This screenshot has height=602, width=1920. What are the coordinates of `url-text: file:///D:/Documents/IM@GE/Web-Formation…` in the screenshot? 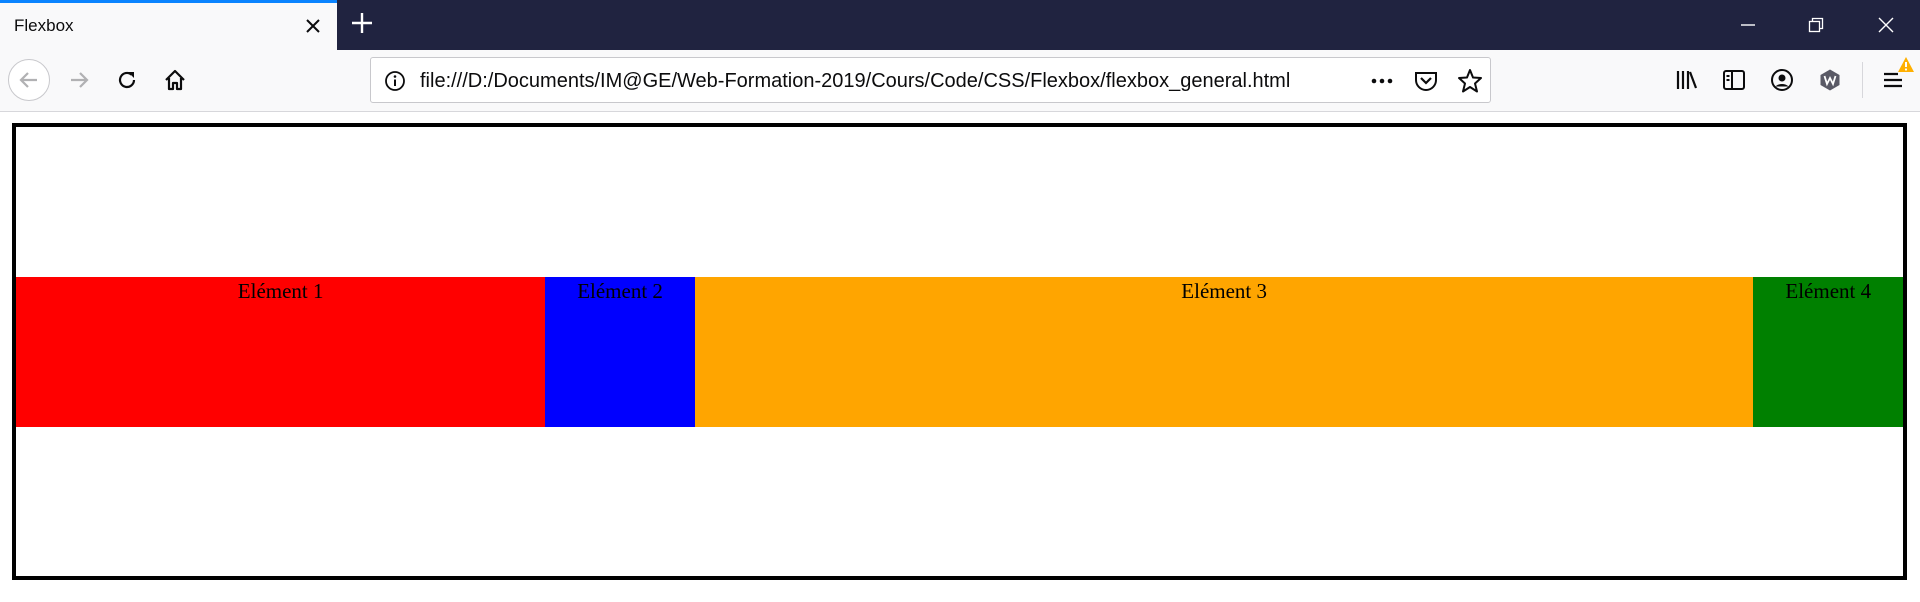 It's located at (855, 81).